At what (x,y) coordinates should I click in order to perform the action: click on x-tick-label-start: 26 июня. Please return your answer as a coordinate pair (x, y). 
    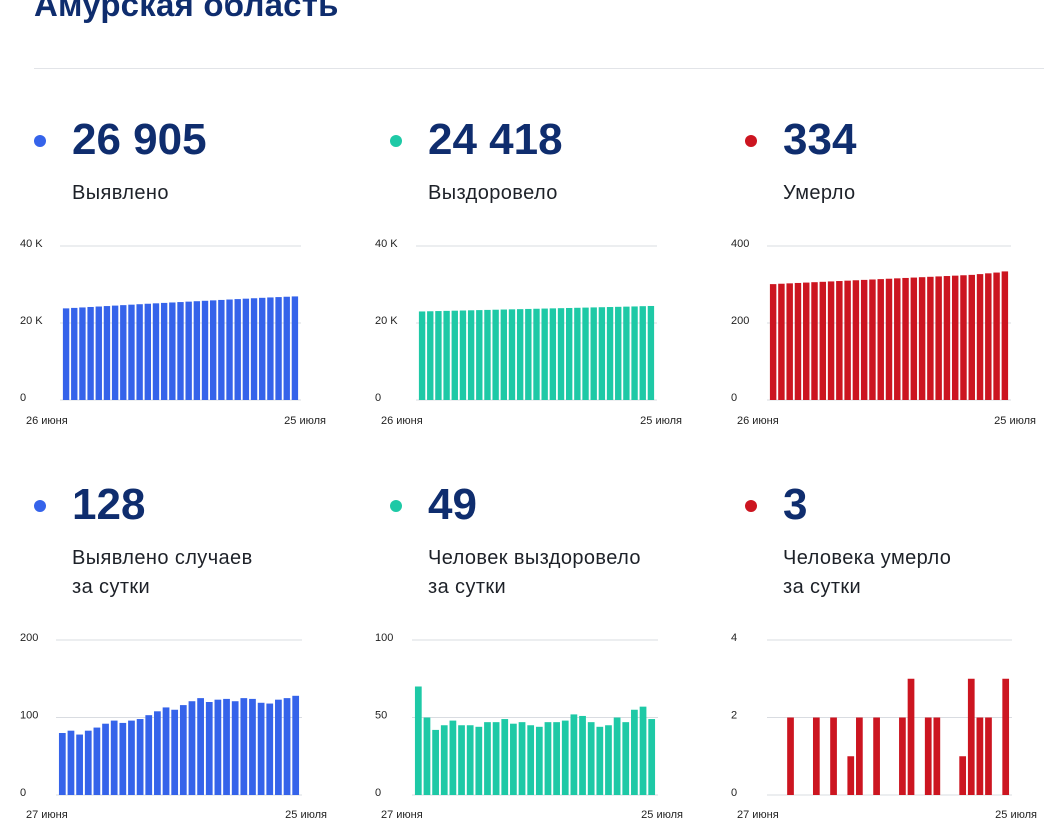
    Looking at the image, I should click on (402, 421).